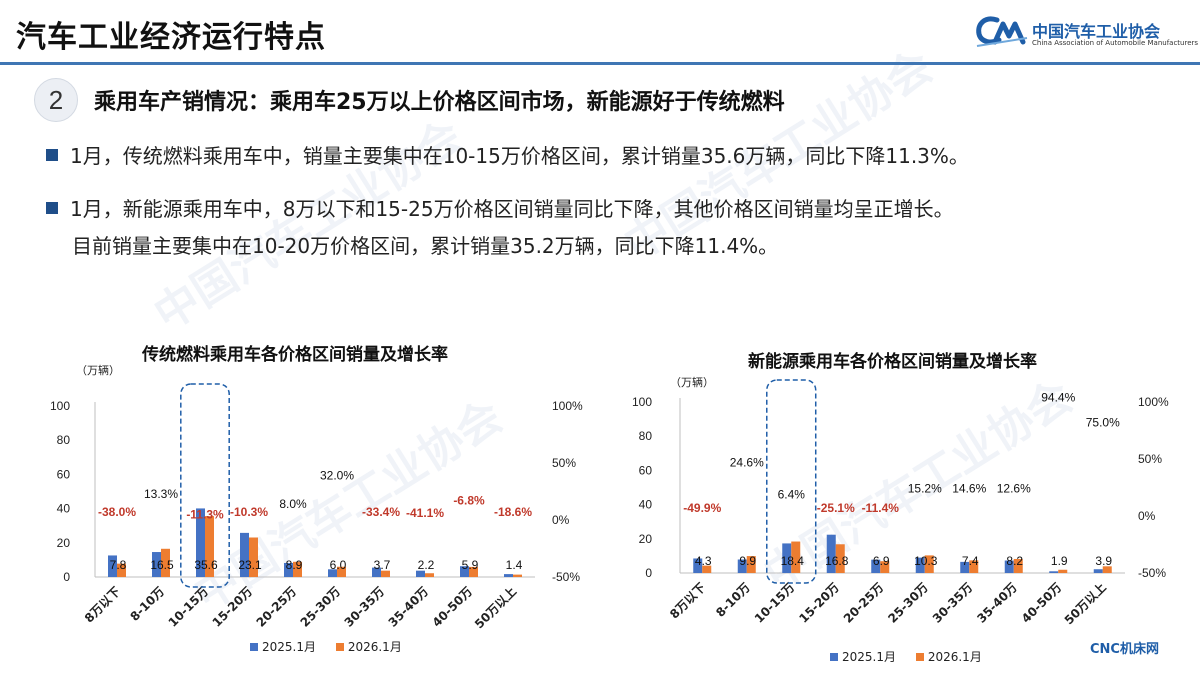  I want to click on growth-rate-label: 6.4%, so click(792, 494).